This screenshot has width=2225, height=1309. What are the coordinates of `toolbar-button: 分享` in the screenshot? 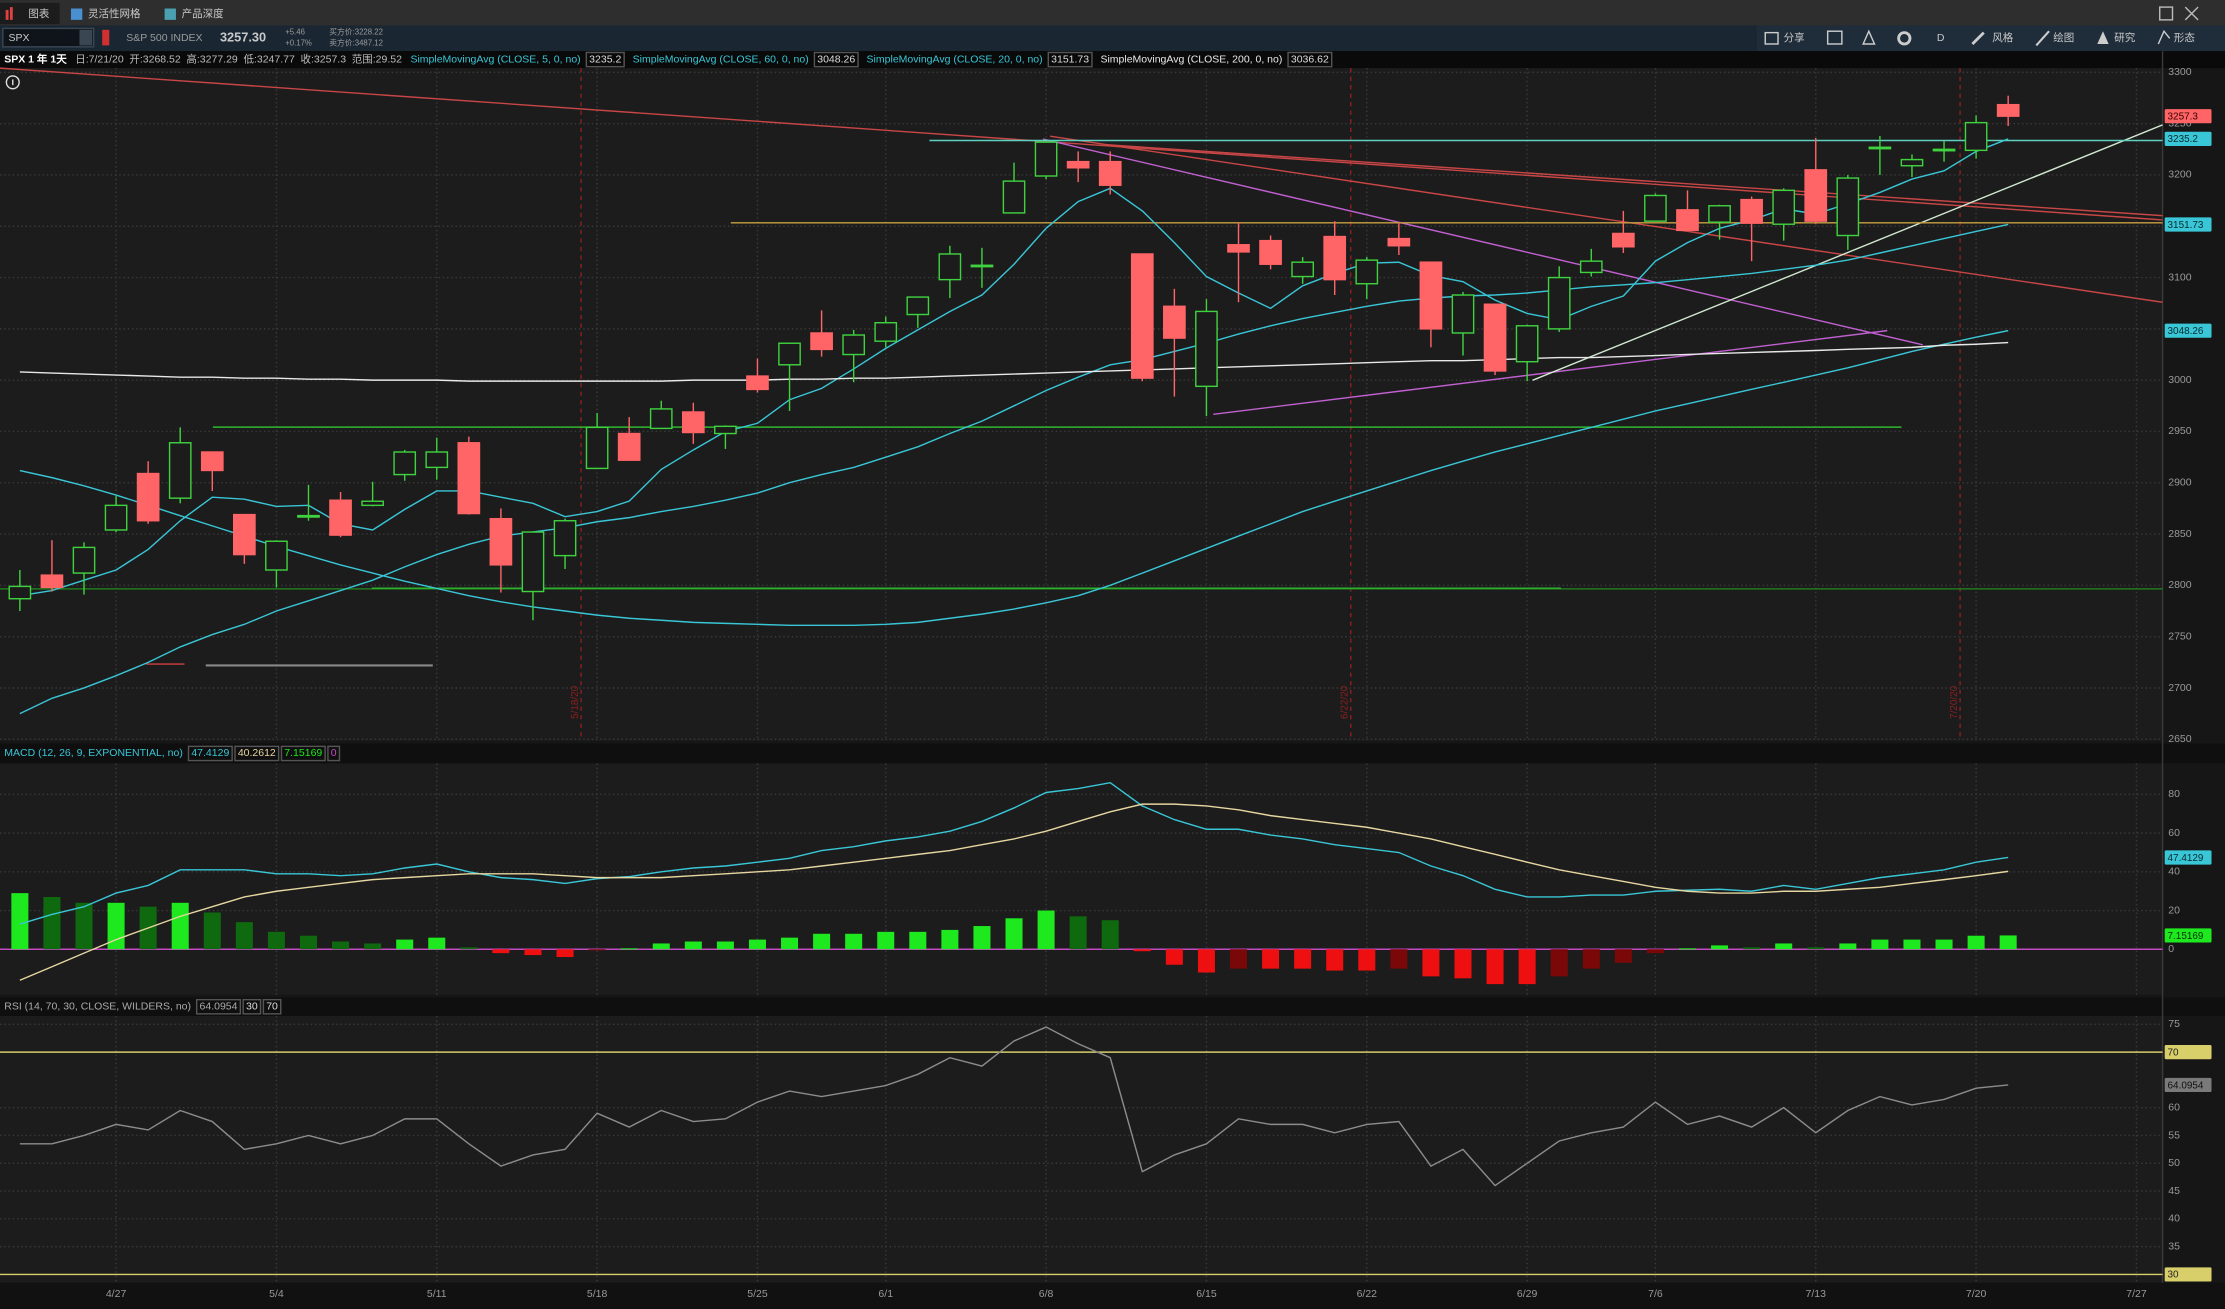 It's located at (1794, 37).